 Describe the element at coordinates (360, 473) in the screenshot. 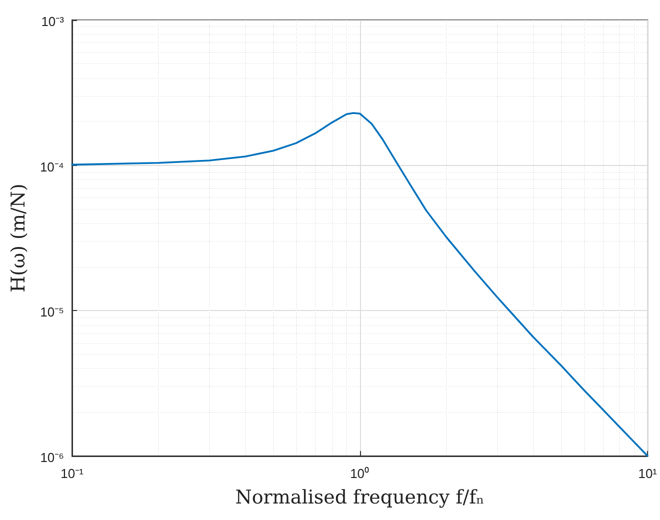

I see `x-tick-label: 10⁰` at that location.